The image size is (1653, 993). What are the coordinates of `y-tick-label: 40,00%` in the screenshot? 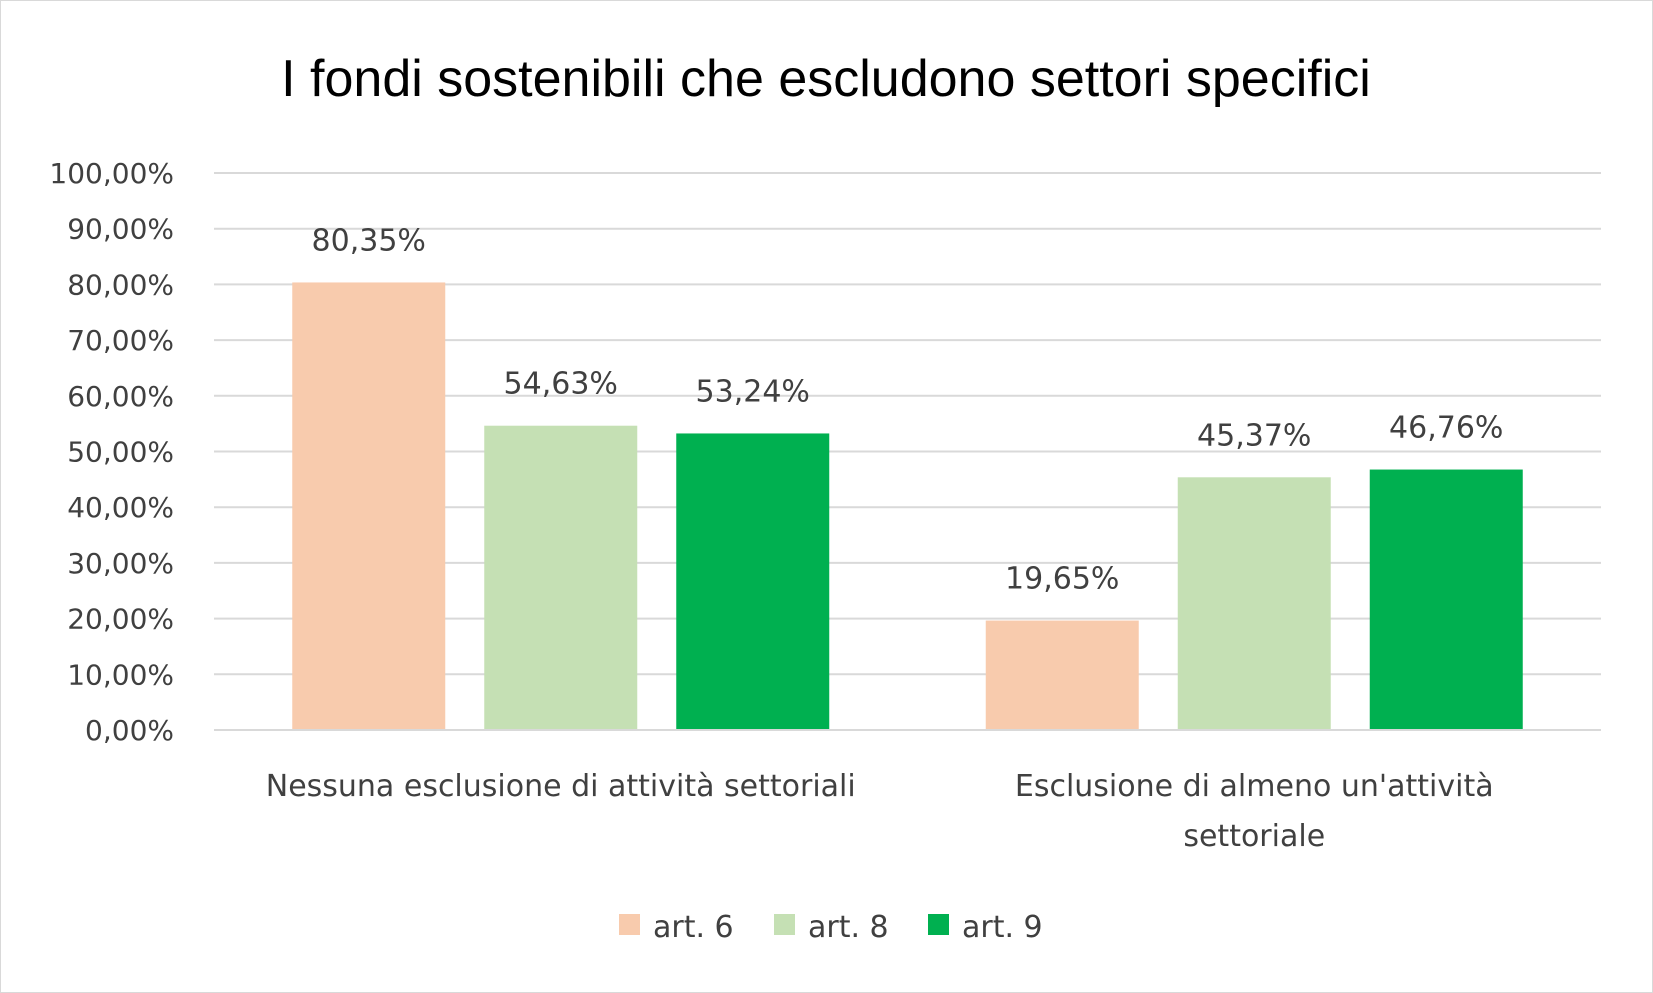 It's located at (120, 507).